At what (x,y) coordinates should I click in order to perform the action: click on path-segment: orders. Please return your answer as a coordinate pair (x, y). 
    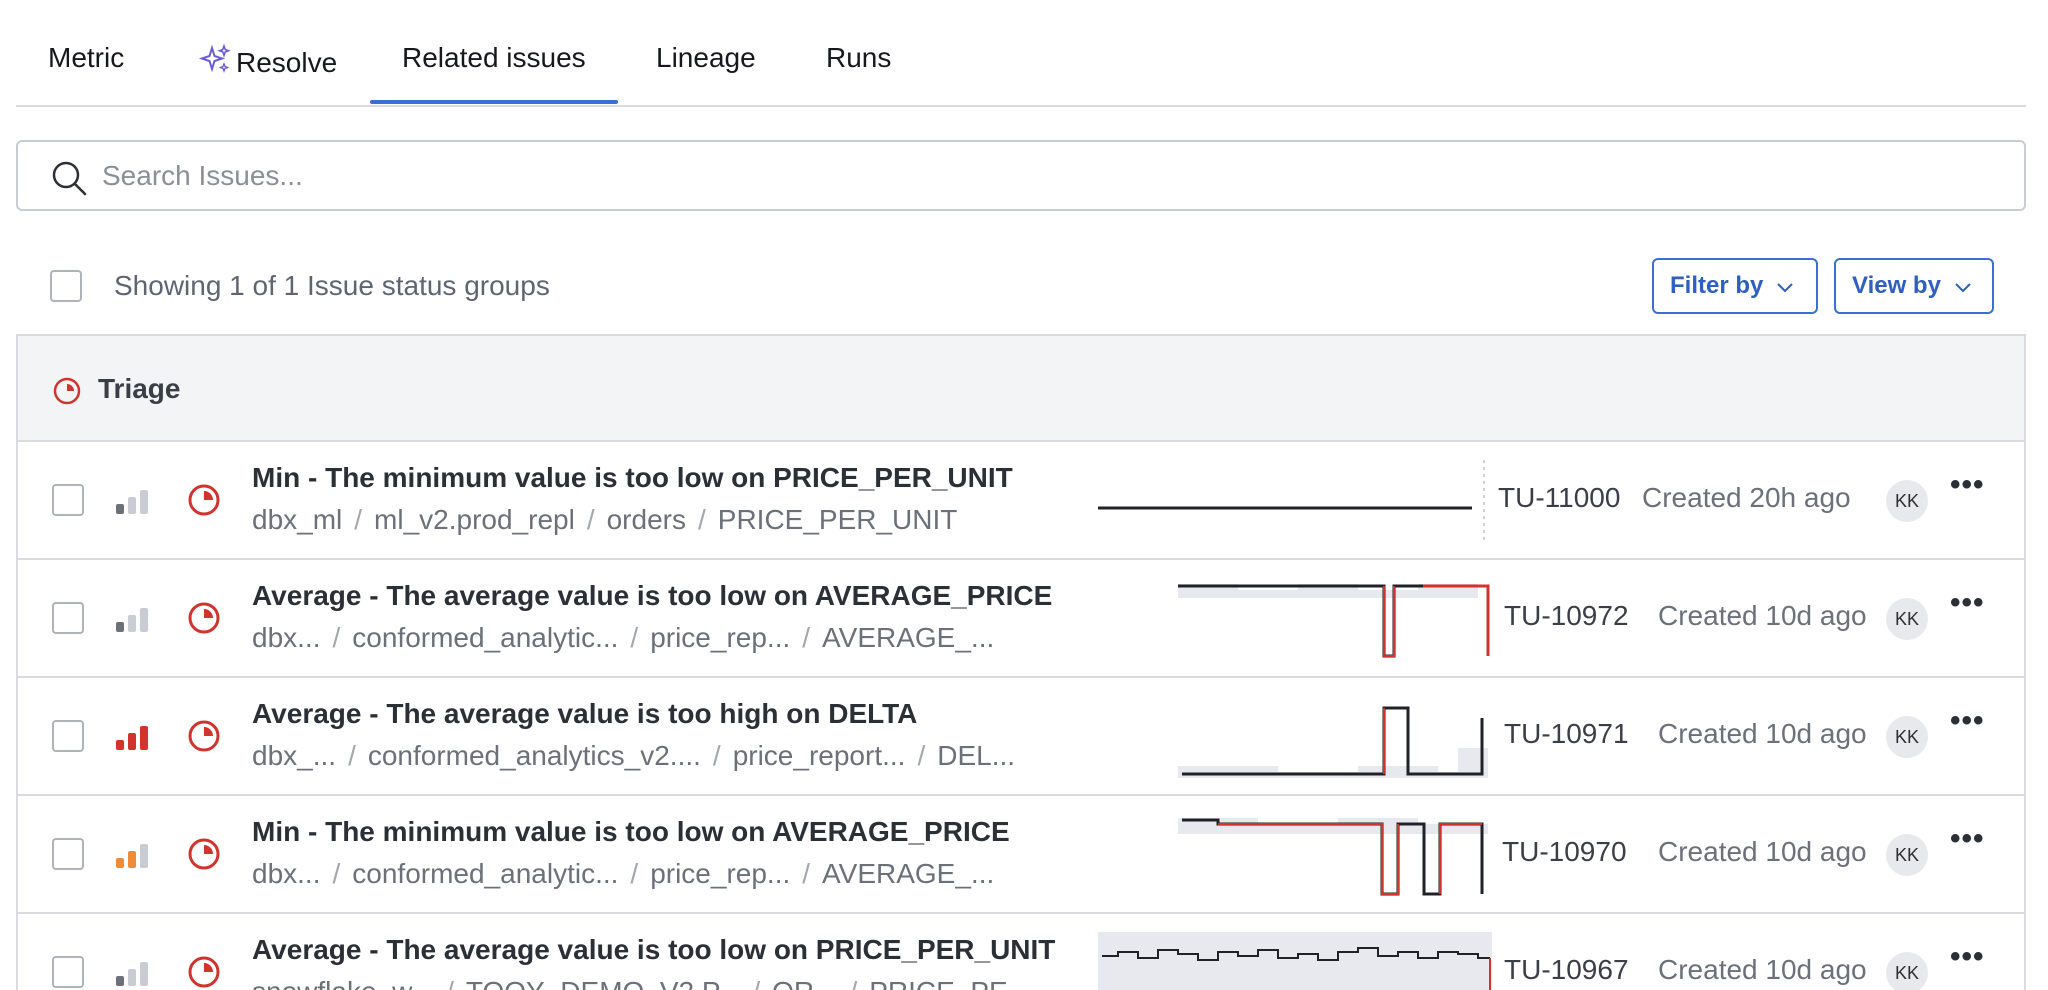
    Looking at the image, I should click on (646, 519).